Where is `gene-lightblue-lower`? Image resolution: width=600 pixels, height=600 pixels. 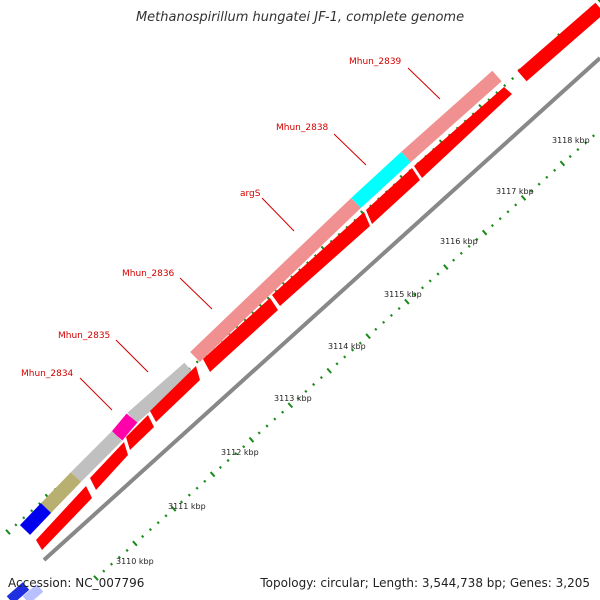 gene-lightblue-lower is located at coordinates (33, 592).